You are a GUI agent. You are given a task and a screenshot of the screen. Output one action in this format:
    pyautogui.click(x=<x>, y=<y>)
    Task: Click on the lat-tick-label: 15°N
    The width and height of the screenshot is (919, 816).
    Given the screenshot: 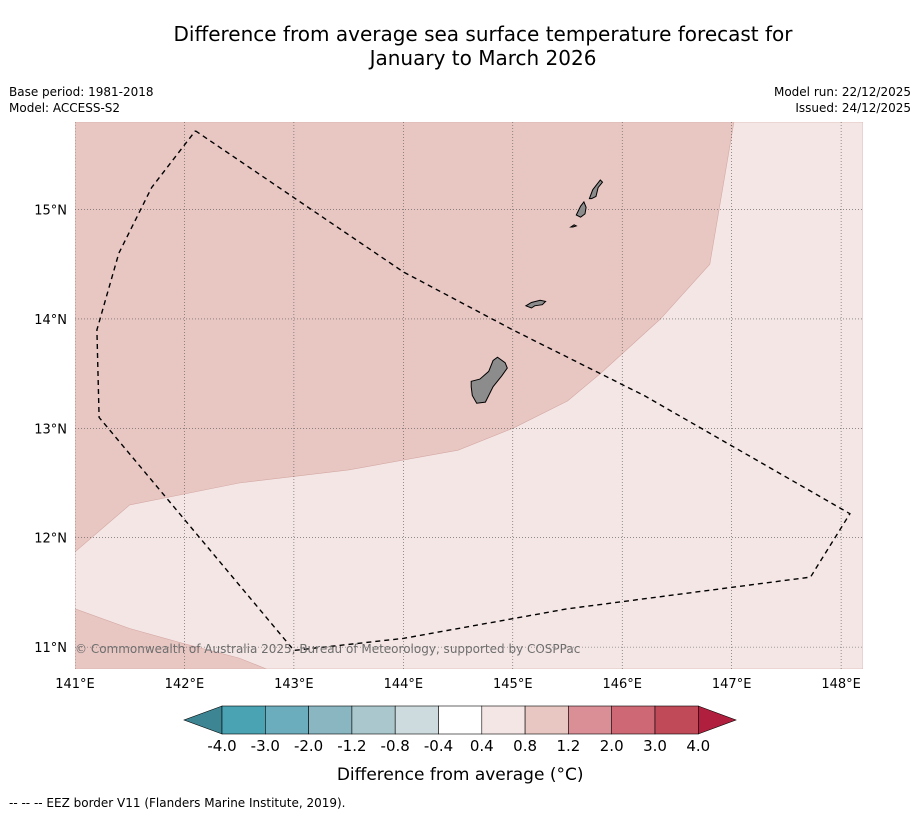 What is the action you would take?
    pyautogui.click(x=50, y=211)
    